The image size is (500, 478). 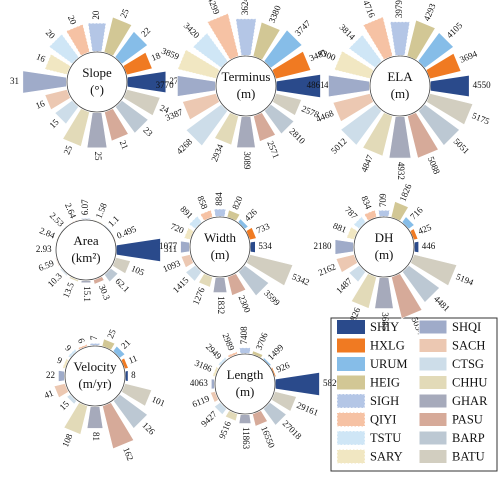 What do you see at coordinates (68, 348) in the screenshot?
I see `value-label: 9` at bounding box center [68, 348].